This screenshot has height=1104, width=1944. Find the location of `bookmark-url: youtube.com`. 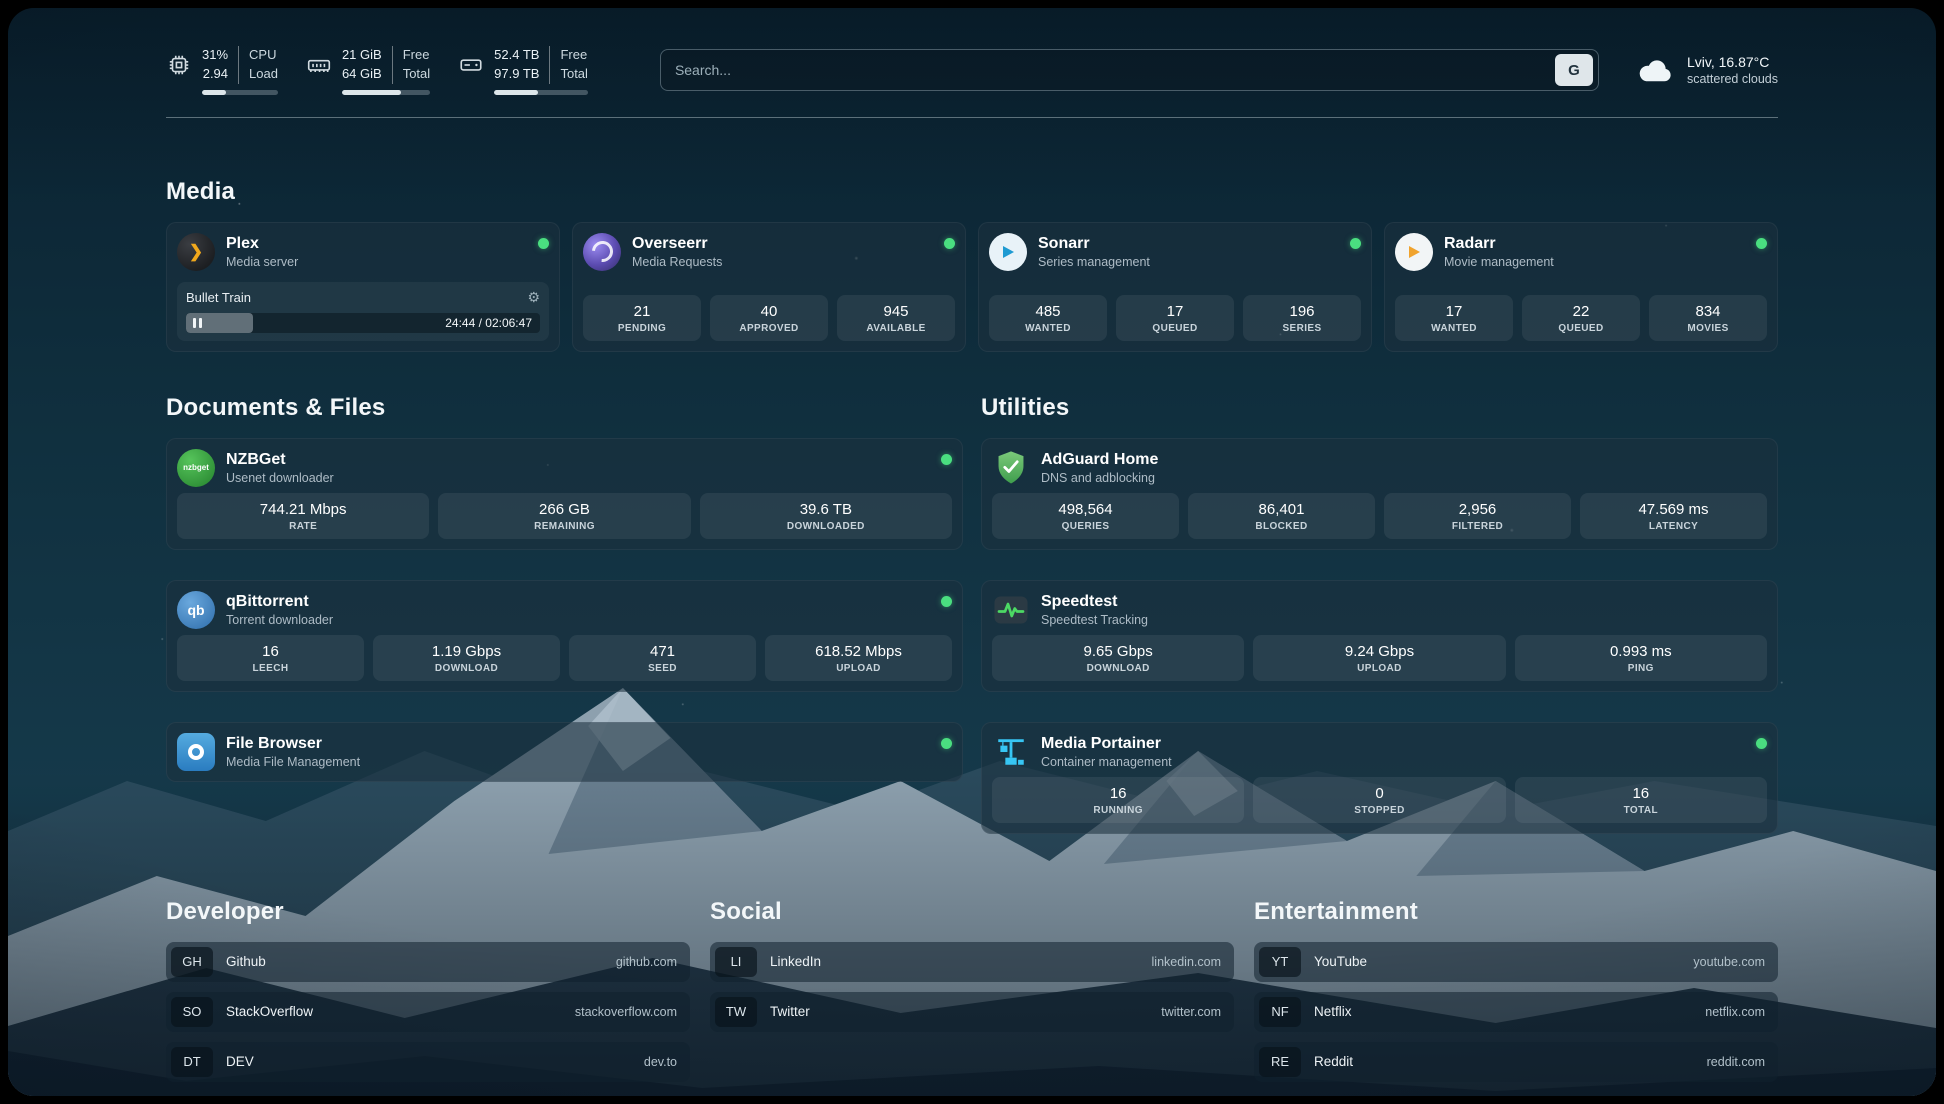

bookmark-url: youtube.com is located at coordinates (1729, 961).